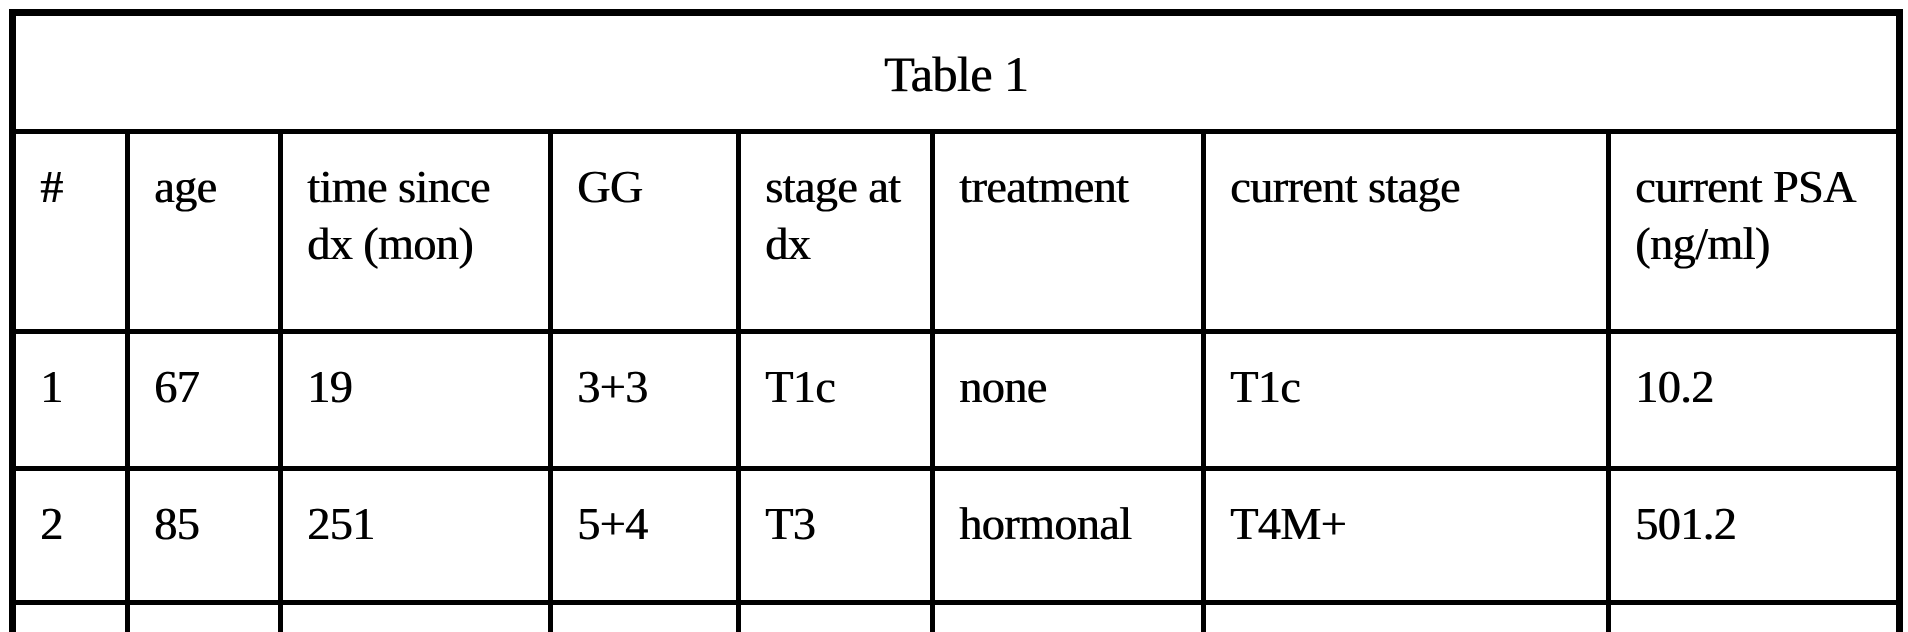 The image size is (1908, 632). What do you see at coordinates (204, 231) in the screenshot?
I see `col-header-age: age` at bounding box center [204, 231].